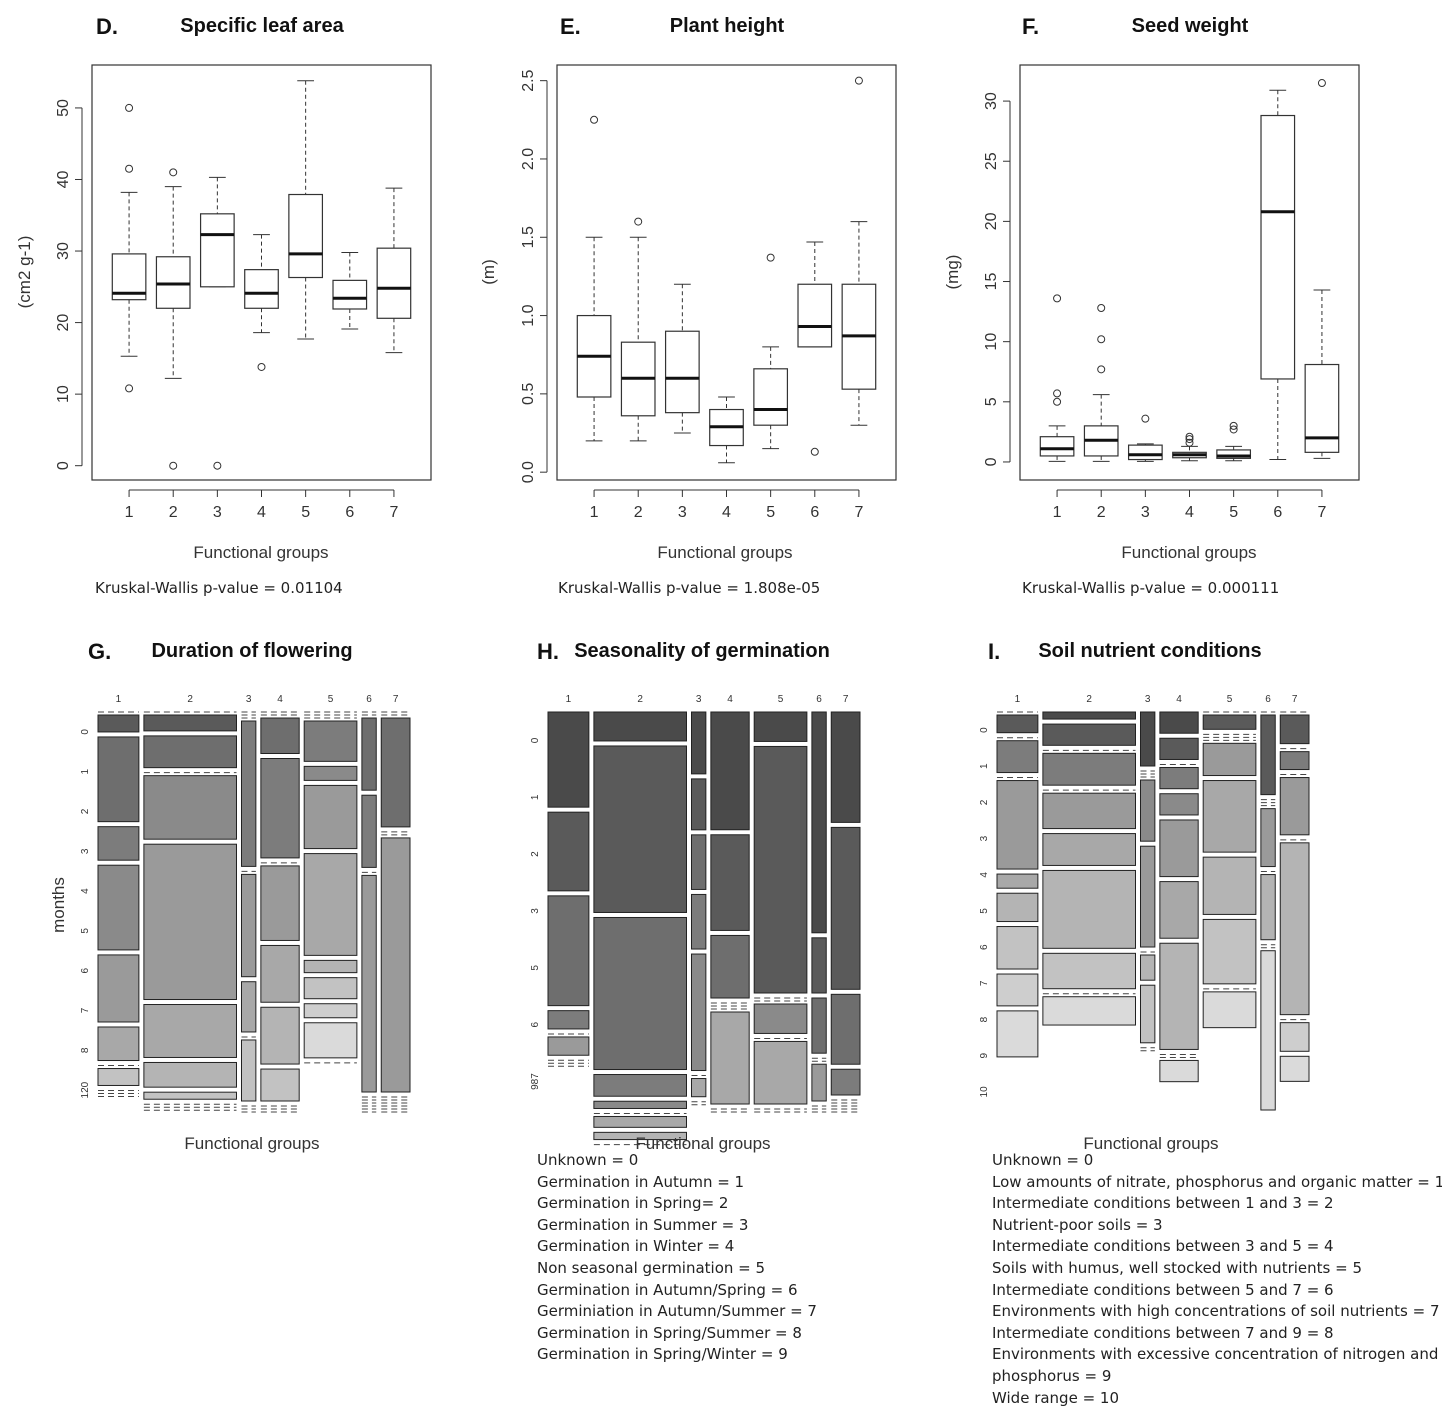 This screenshot has height=1427, width=1442. I want to click on panel-i-letter: I., so click(994, 651).